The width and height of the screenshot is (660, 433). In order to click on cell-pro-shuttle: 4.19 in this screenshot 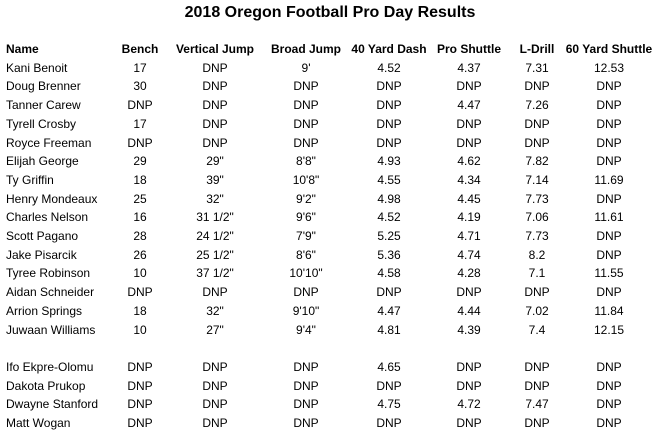, I will do `click(469, 217)`.